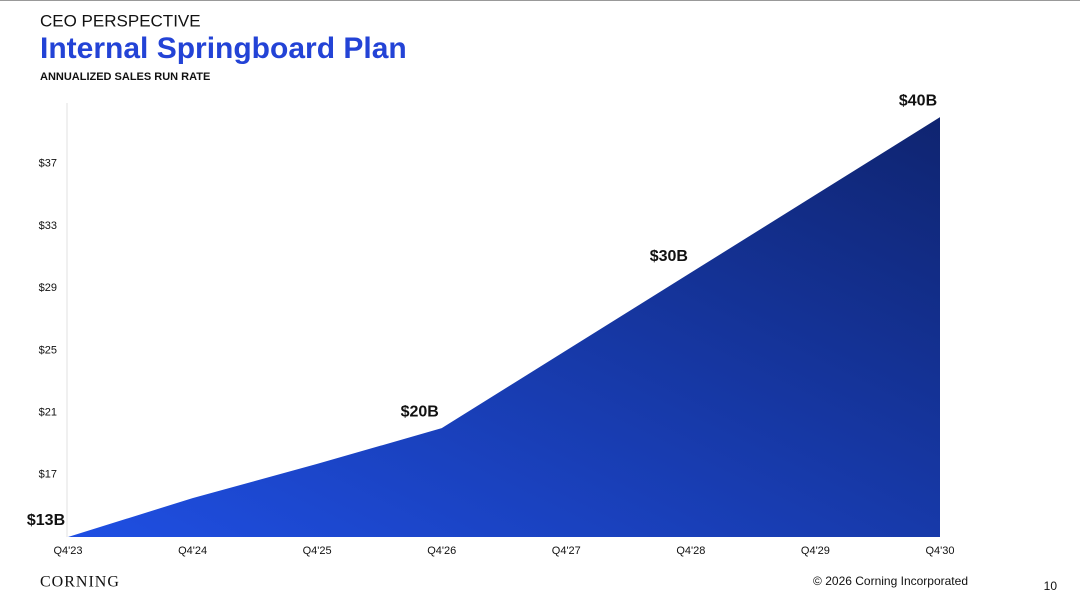  I want to click on logo: CORNING, so click(80, 582).